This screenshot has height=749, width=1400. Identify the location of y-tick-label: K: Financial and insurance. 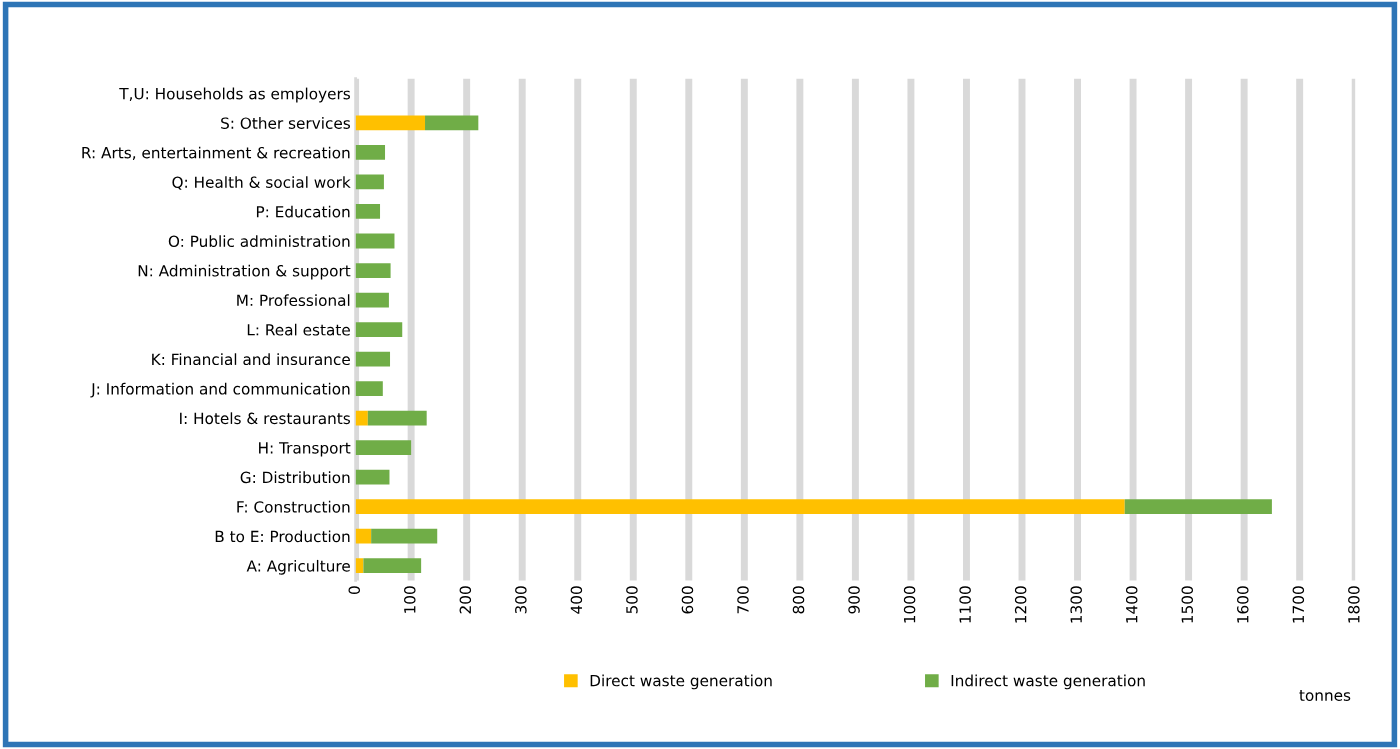
(251, 359).